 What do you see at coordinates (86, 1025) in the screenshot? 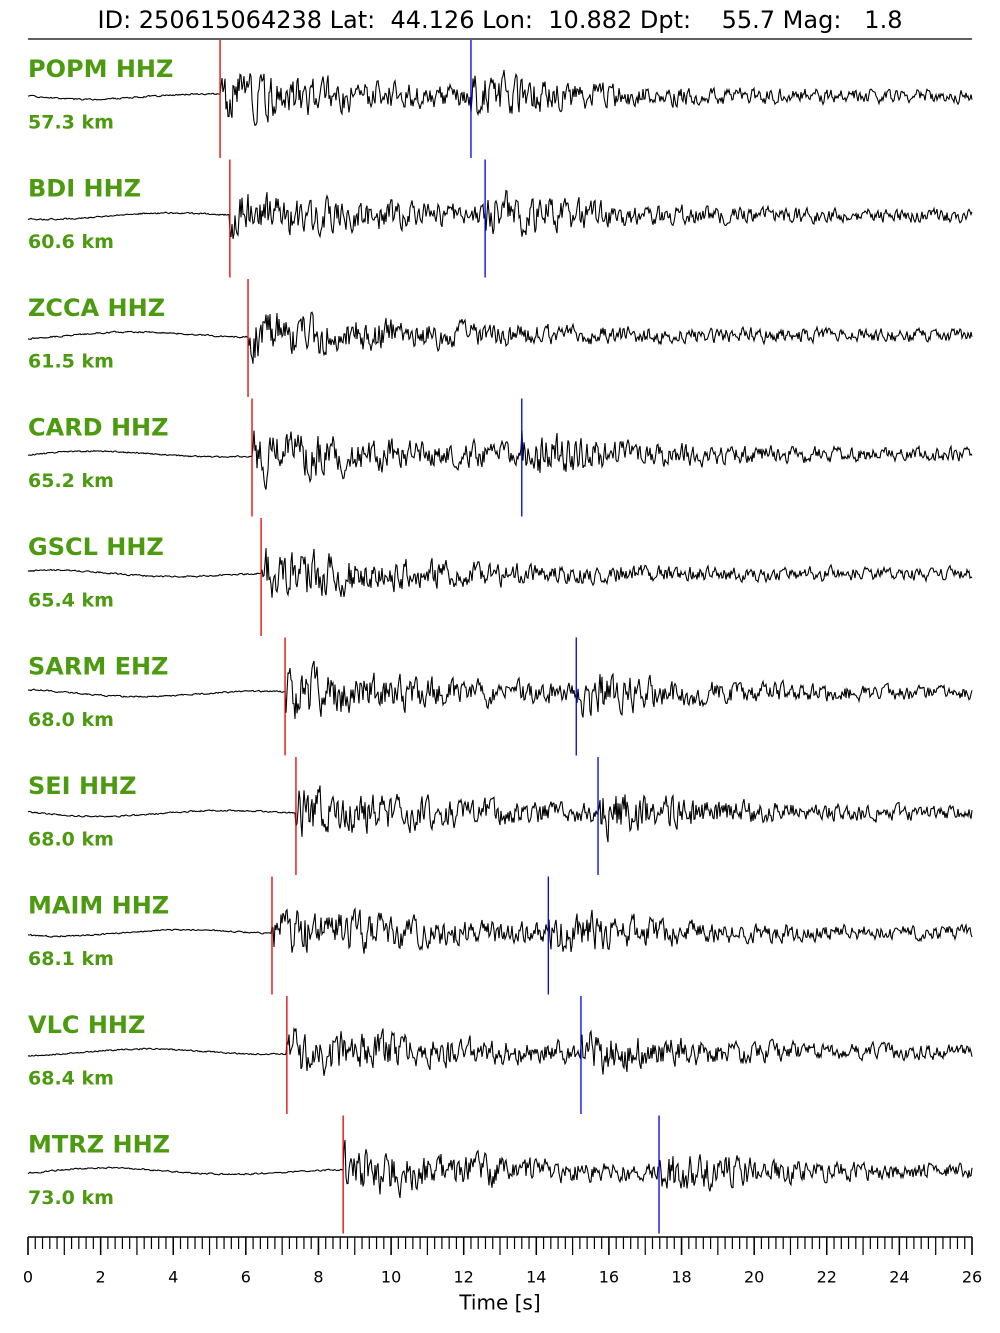
I see `station-label: VLC HHZ` at bounding box center [86, 1025].